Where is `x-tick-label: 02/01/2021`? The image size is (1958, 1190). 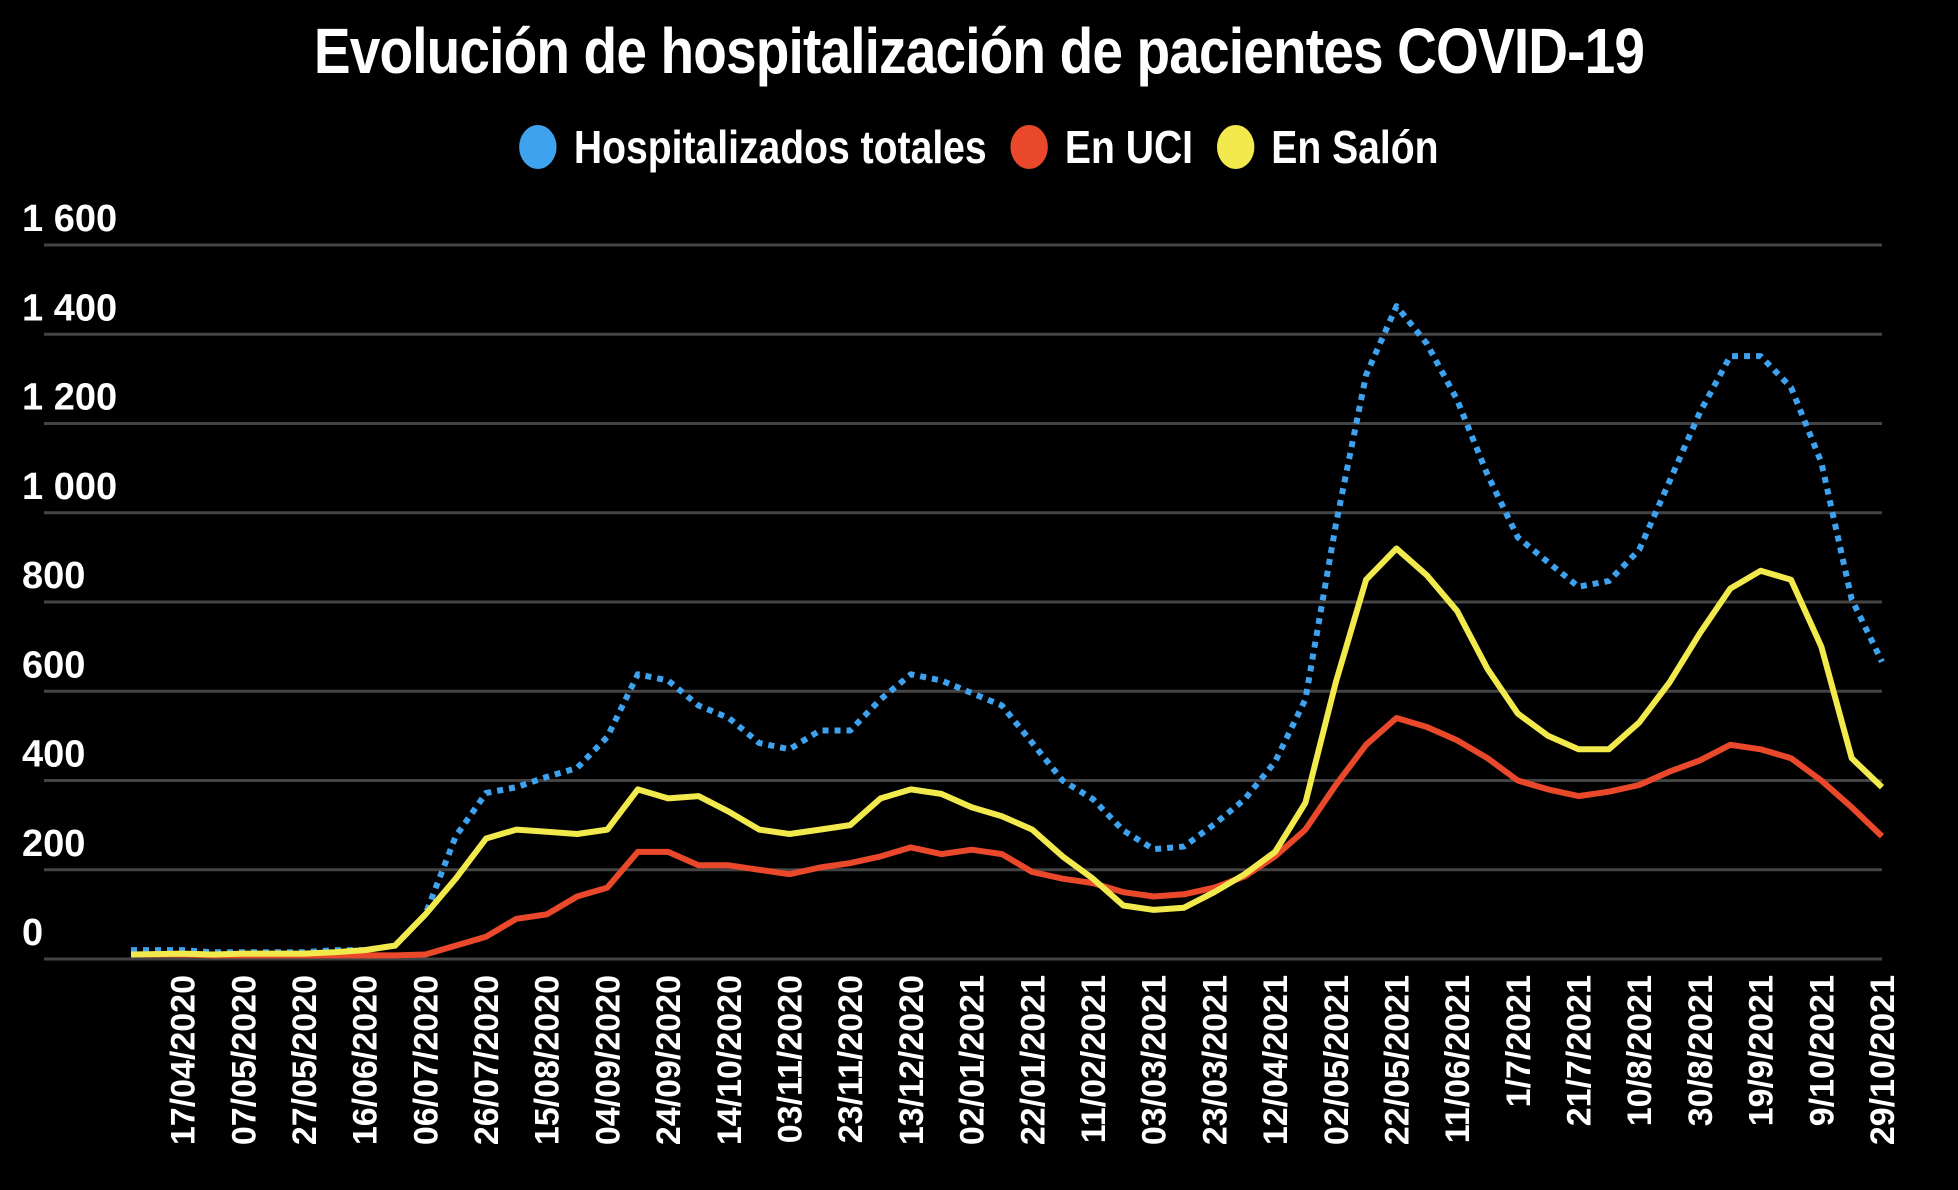
x-tick-label: 02/01/2021 is located at coordinates (973, 1060).